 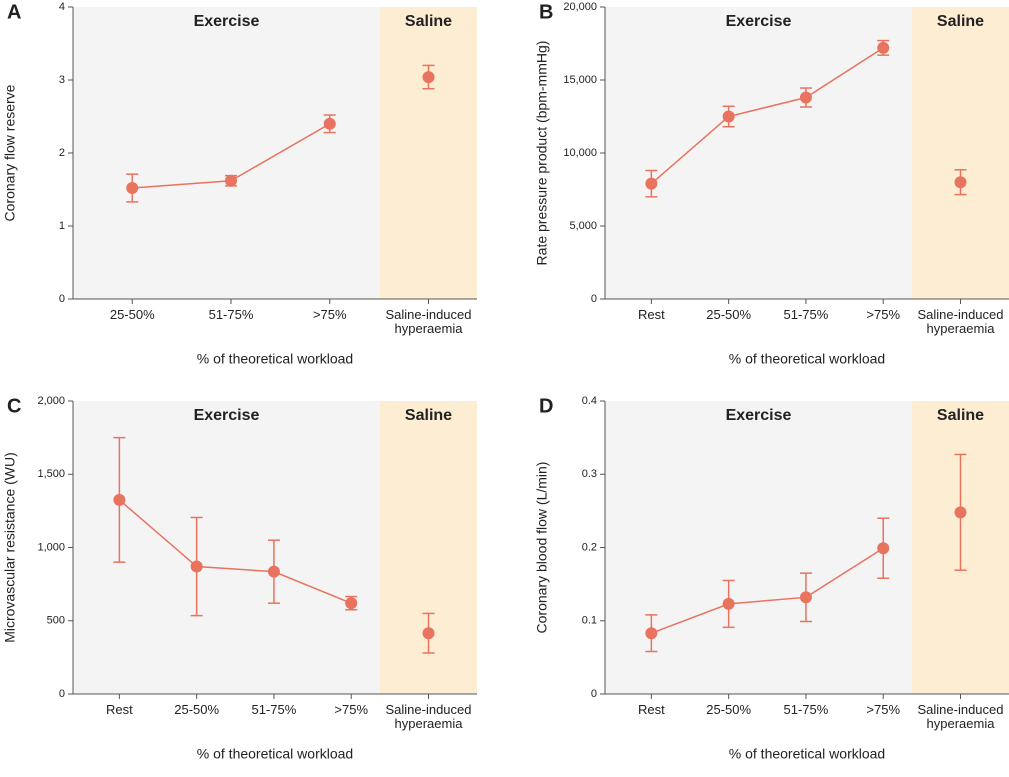 What do you see at coordinates (546, 406) in the screenshot?
I see `panel-label: D` at bounding box center [546, 406].